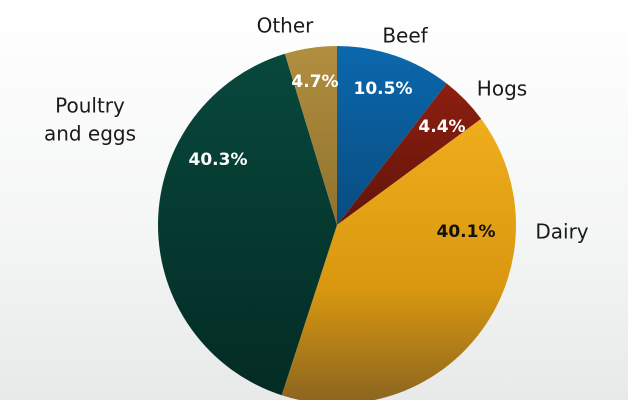 The image size is (628, 400). What do you see at coordinates (441, 127) in the screenshot?
I see `value-label-hogs: 4.4%` at bounding box center [441, 127].